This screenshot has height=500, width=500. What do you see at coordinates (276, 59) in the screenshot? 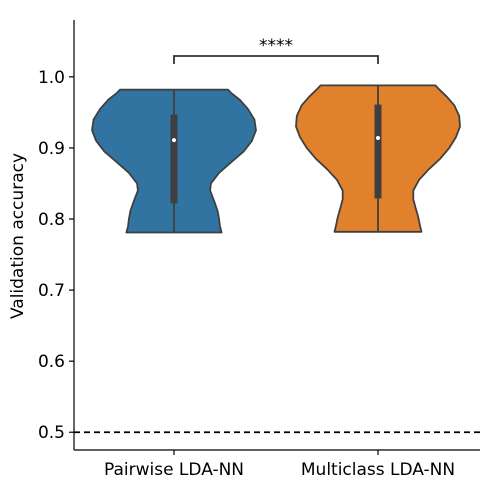
I see `significance-bracket` at bounding box center [276, 59].